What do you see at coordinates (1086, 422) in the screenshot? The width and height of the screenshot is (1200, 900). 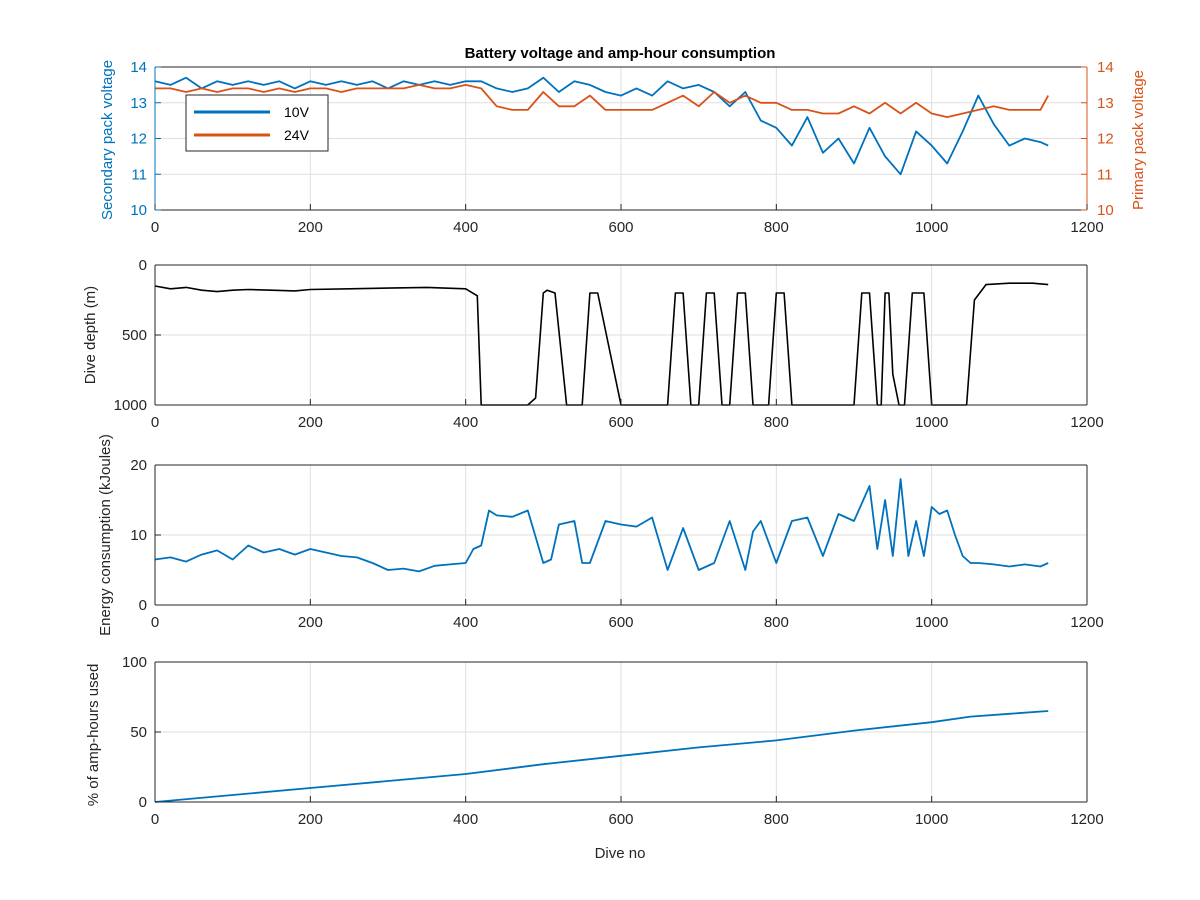 I see `depth-x-tick-label-6: 1200` at bounding box center [1086, 422].